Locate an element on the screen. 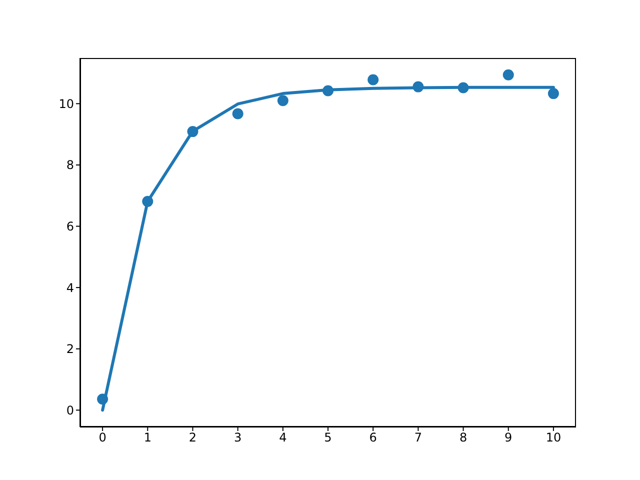 The height and width of the screenshot is (480, 640). y-tick-label: 8 is located at coordinates (70, 165).